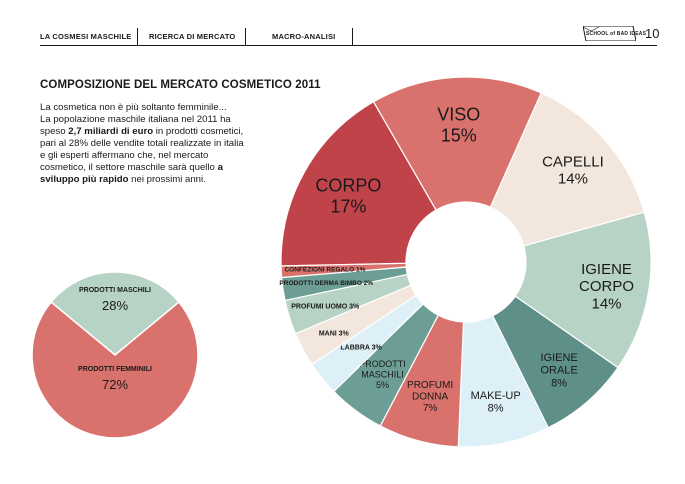 The image size is (685, 484). What do you see at coordinates (459, 135) in the screenshot?
I see `donut-label-viso-line: 15%` at bounding box center [459, 135].